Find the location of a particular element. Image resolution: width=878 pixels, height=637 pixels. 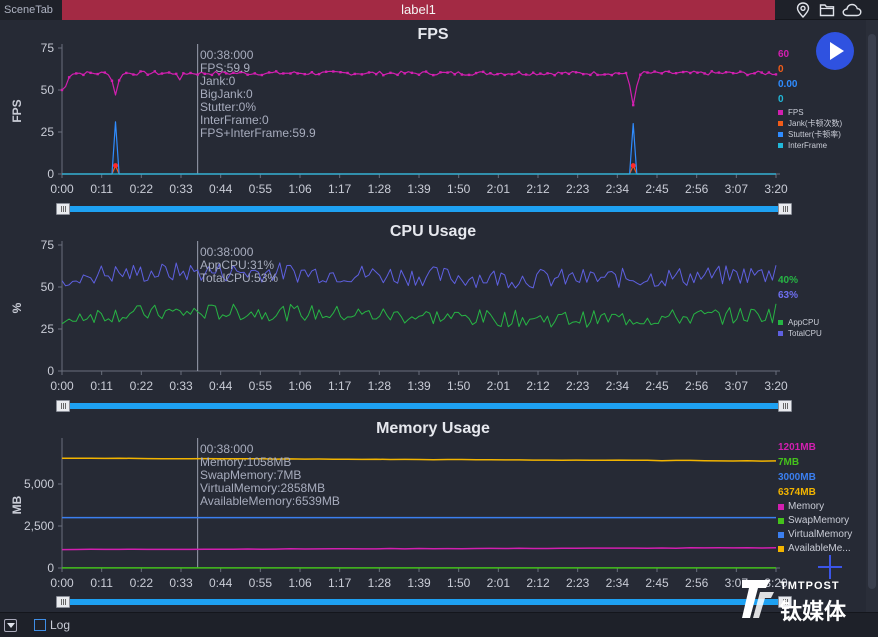

legend-item: InterFrame is located at coordinates (823, 145).